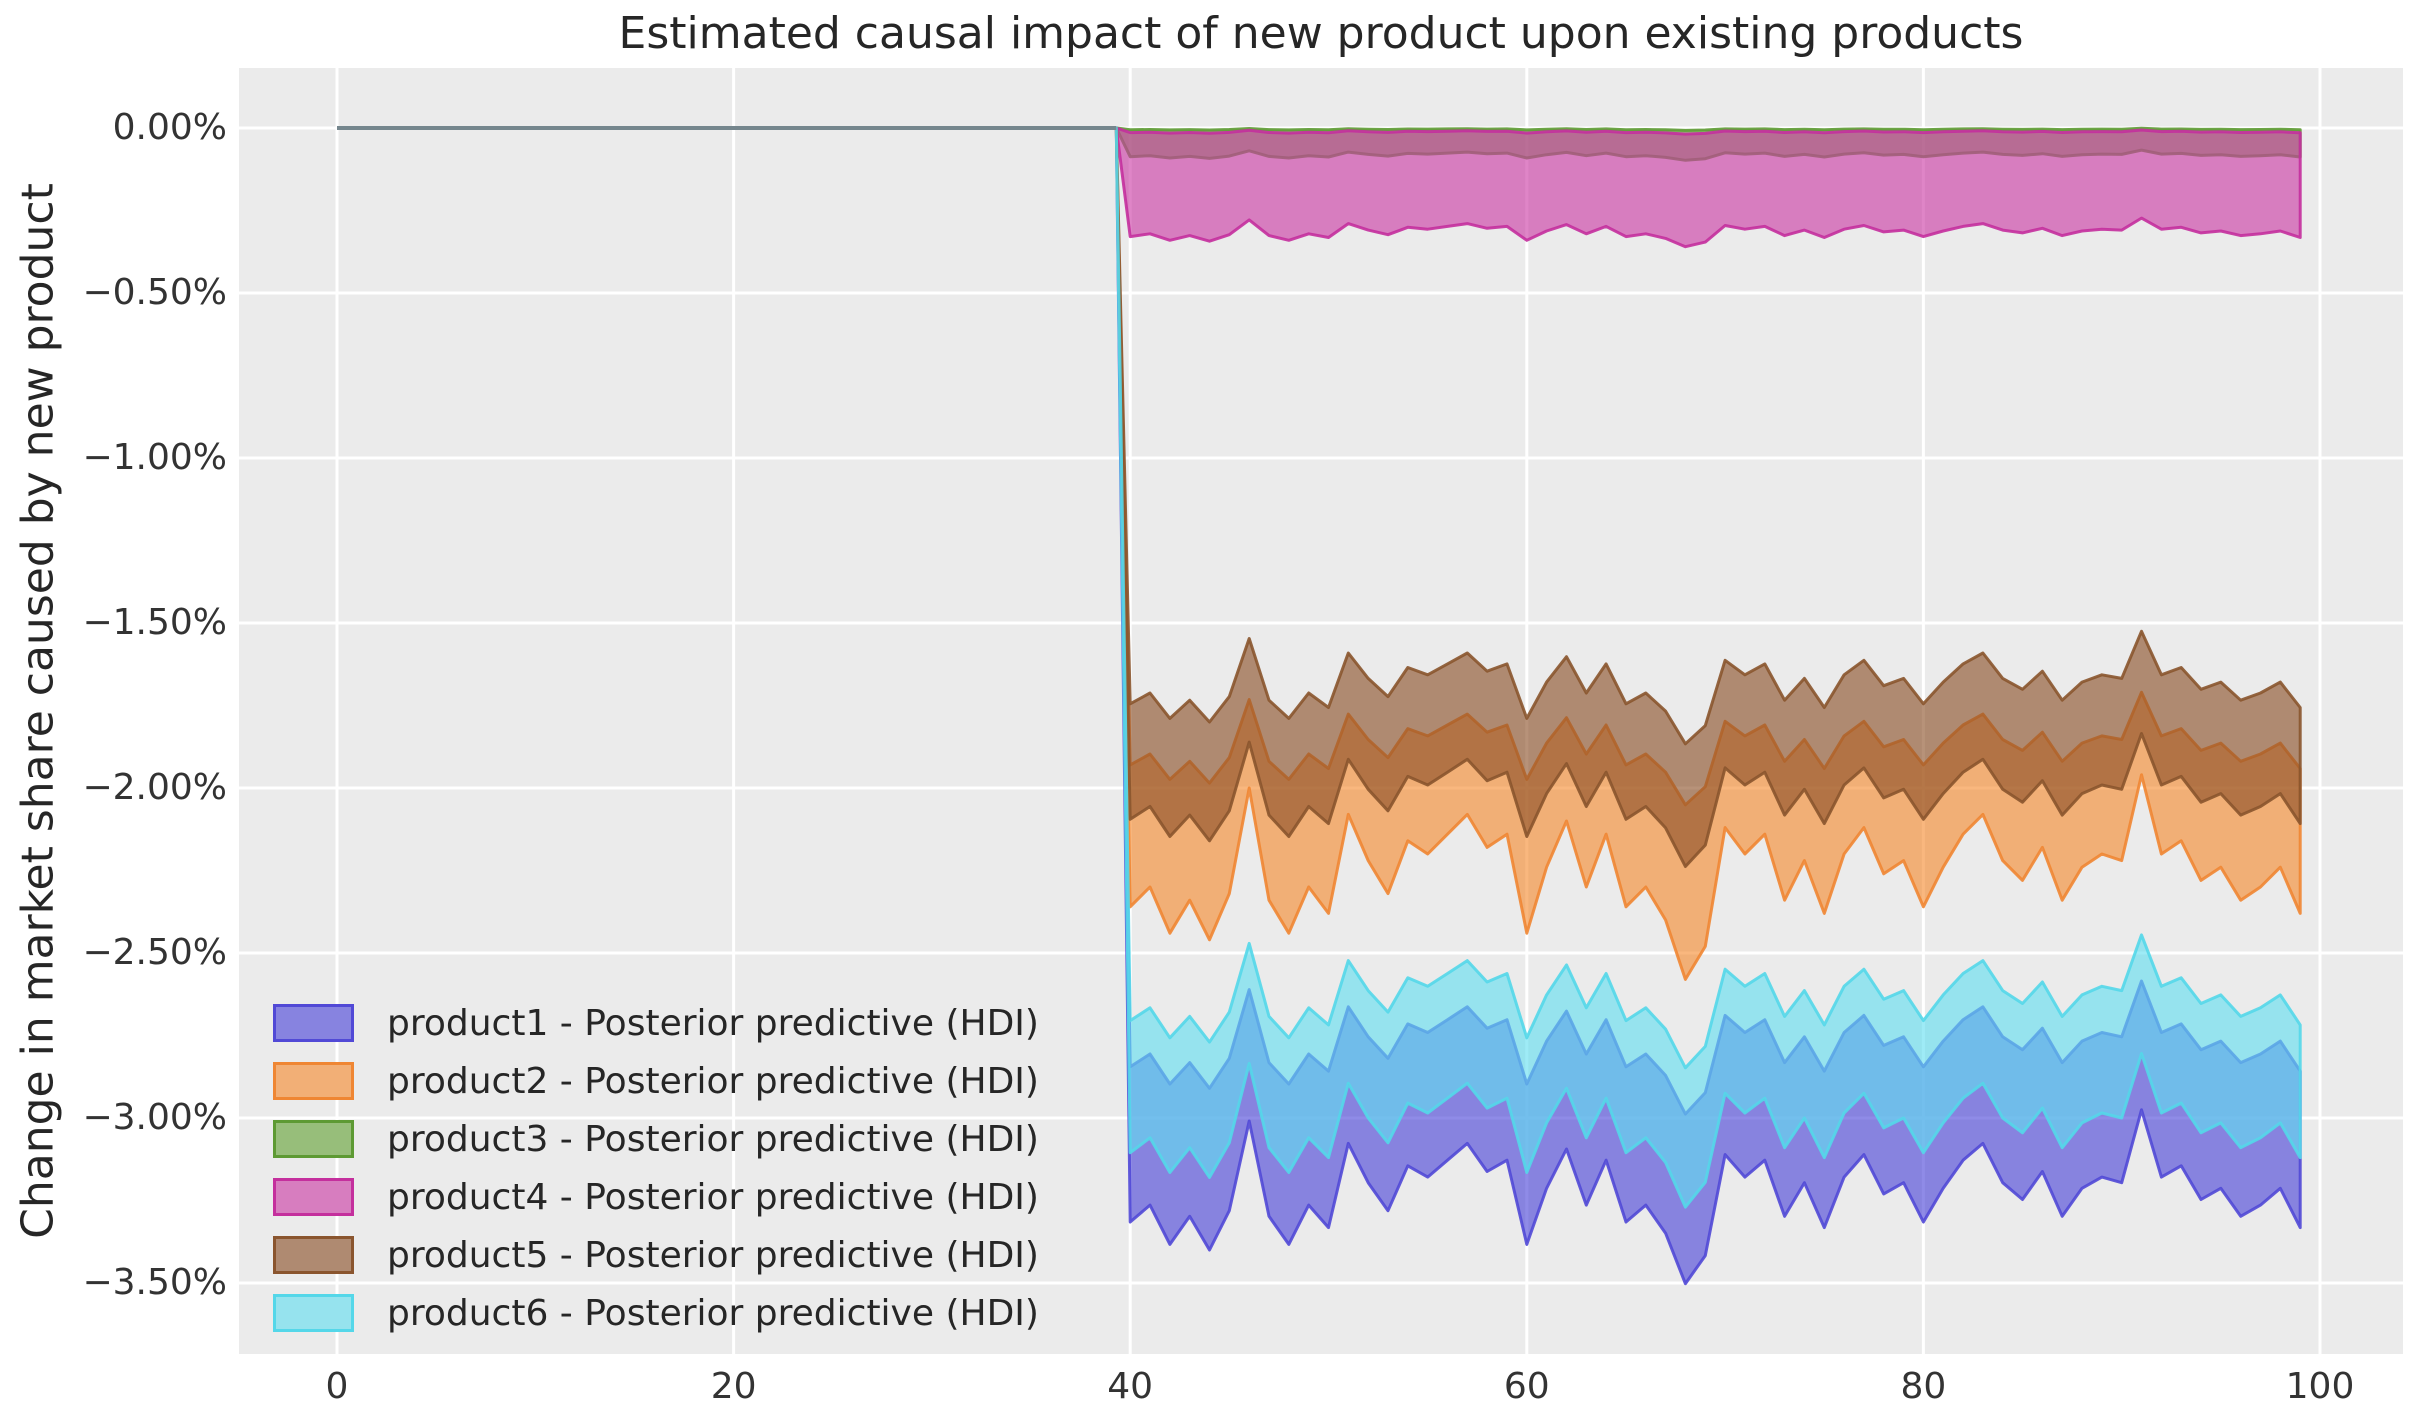 The image size is (2423, 1423). I want to click on legend-label: product6 - Posterior predictive (HDI), so click(713, 1313).